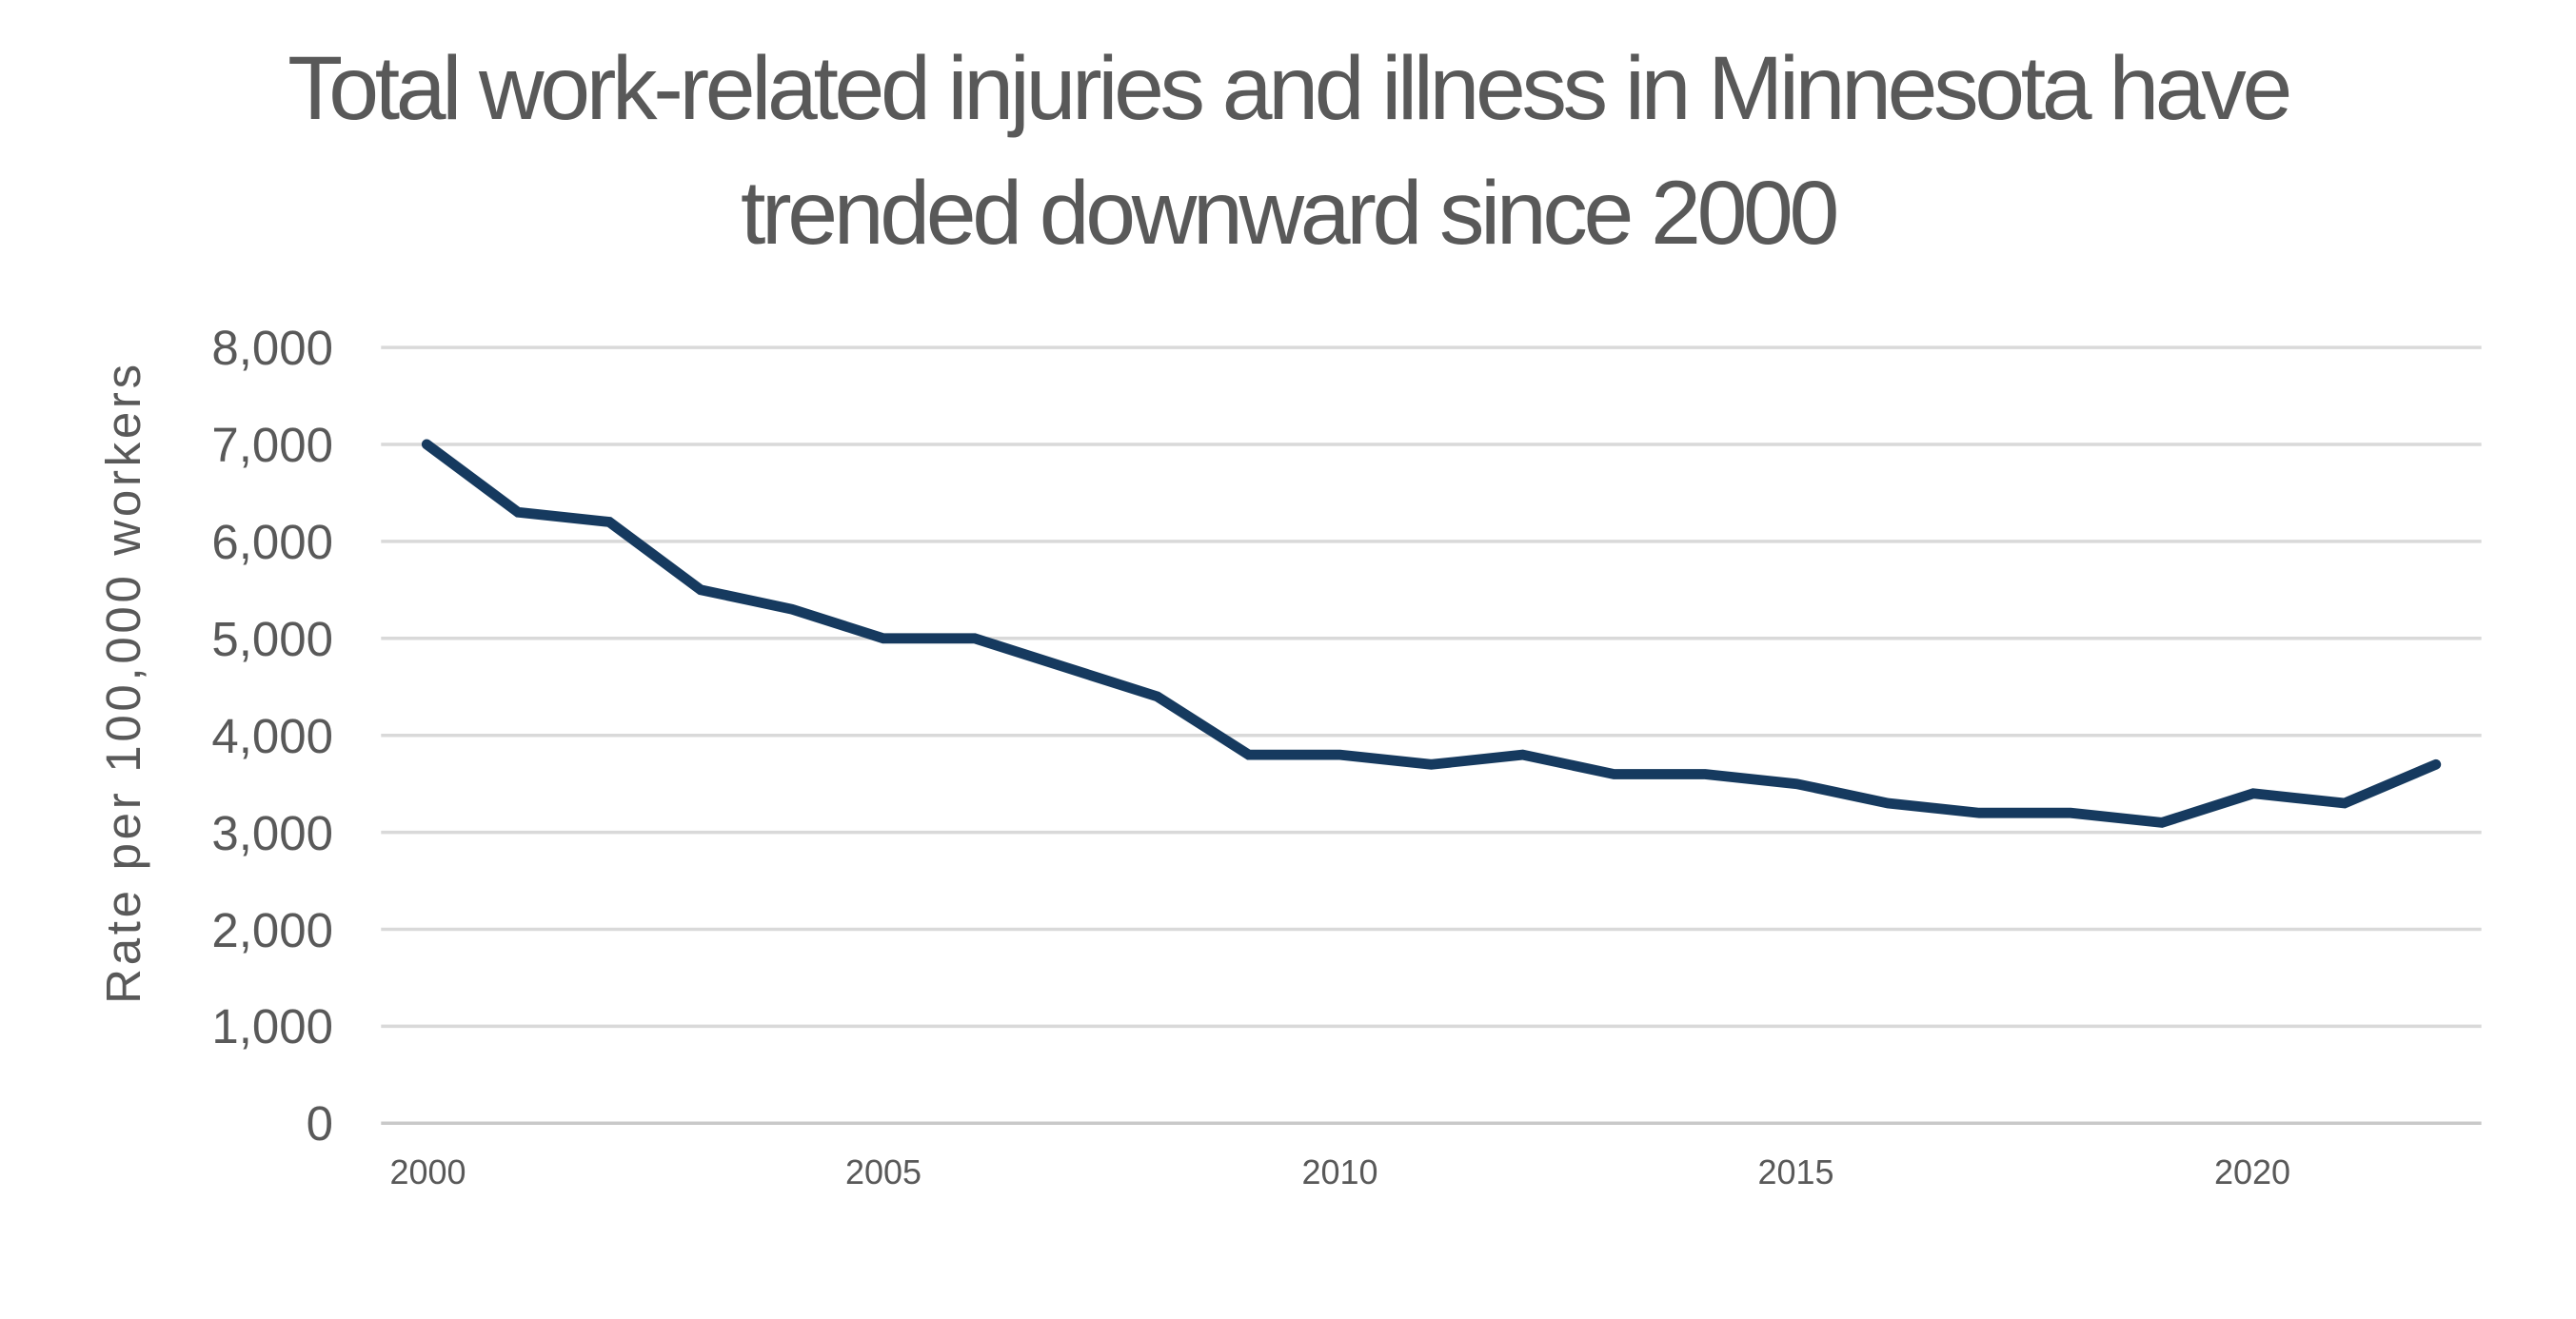 This screenshot has width=2576, height=1319. What do you see at coordinates (272, 833) in the screenshot?
I see `svg-text: 3,000` at bounding box center [272, 833].